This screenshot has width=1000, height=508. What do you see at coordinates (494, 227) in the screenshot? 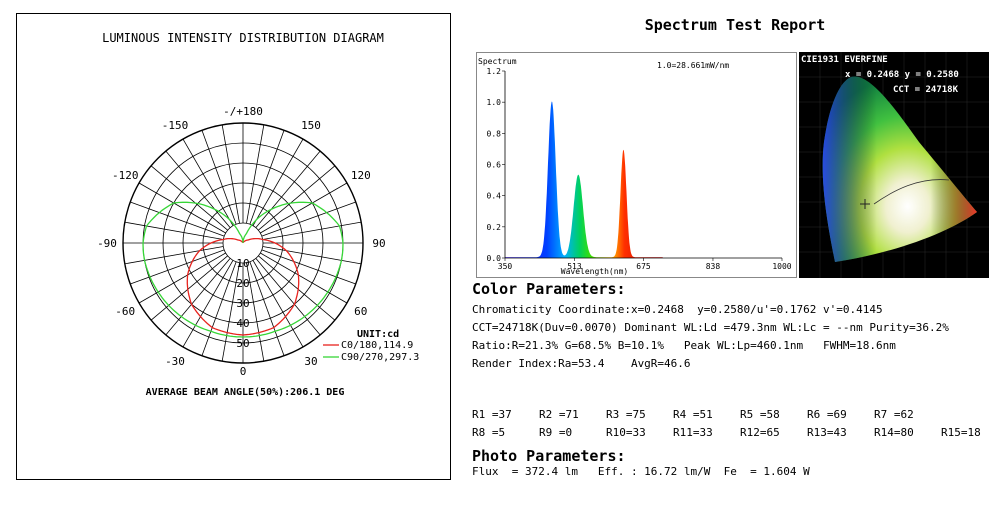
I see `spectrum-y-tick-label: 0.2` at bounding box center [494, 227].